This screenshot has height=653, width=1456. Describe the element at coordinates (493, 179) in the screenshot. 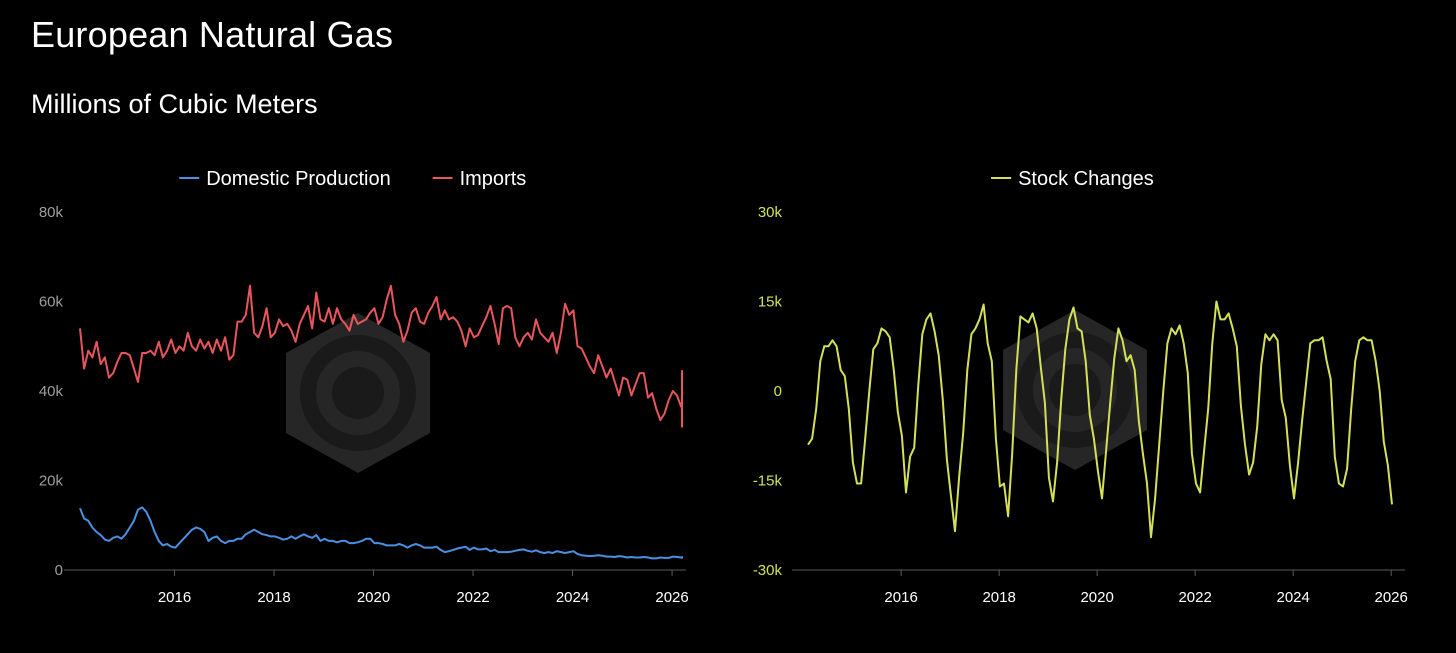

I see `legend-label: Imports` at that location.